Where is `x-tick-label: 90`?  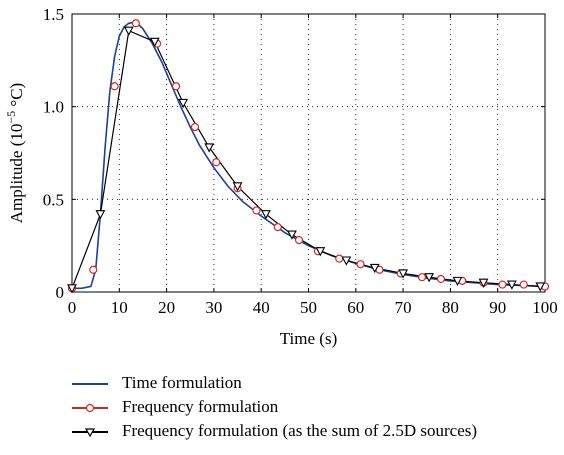
x-tick-label: 90 is located at coordinates (497, 307).